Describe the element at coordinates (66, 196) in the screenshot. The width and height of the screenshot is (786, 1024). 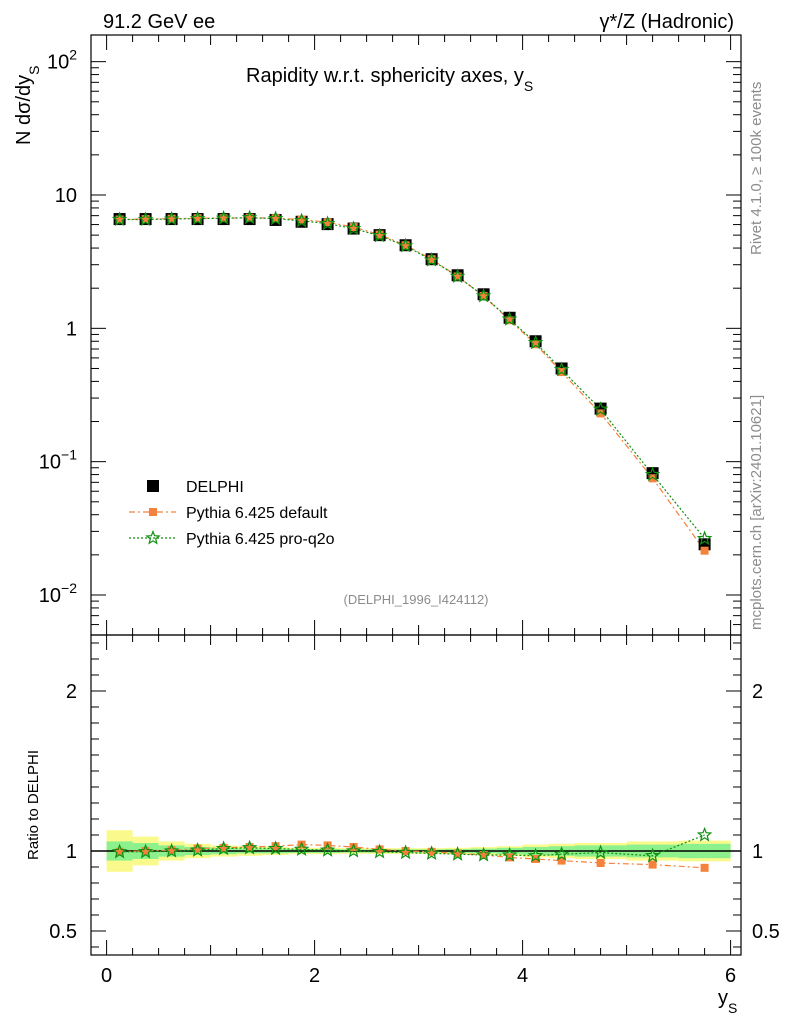
I see `y-tick-label: 10` at that location.